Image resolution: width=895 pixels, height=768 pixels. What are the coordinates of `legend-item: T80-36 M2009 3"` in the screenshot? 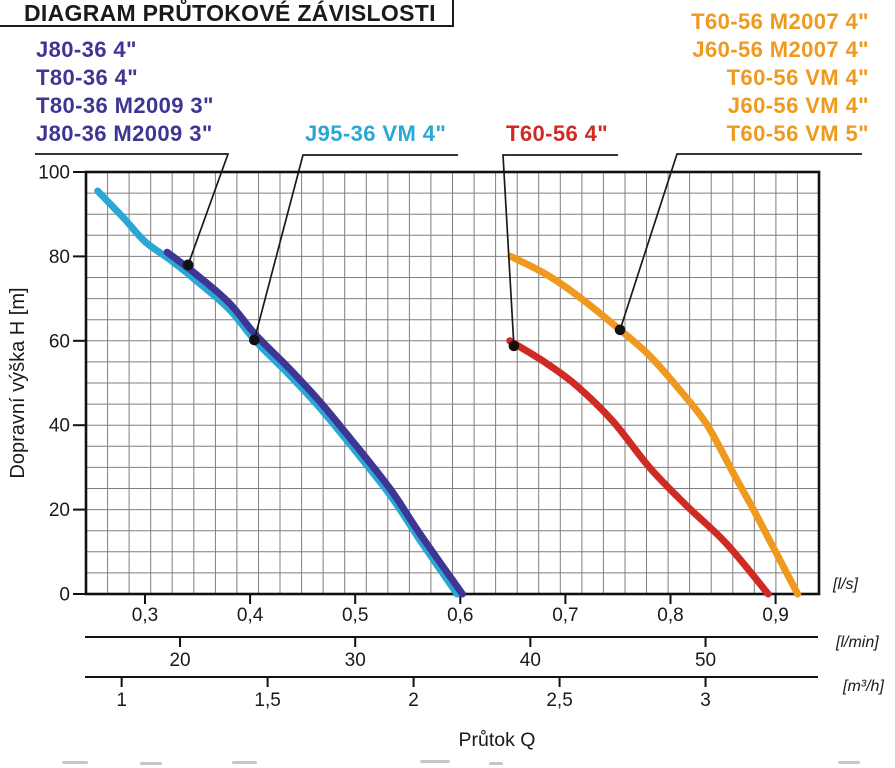 It's located at (125, 105).